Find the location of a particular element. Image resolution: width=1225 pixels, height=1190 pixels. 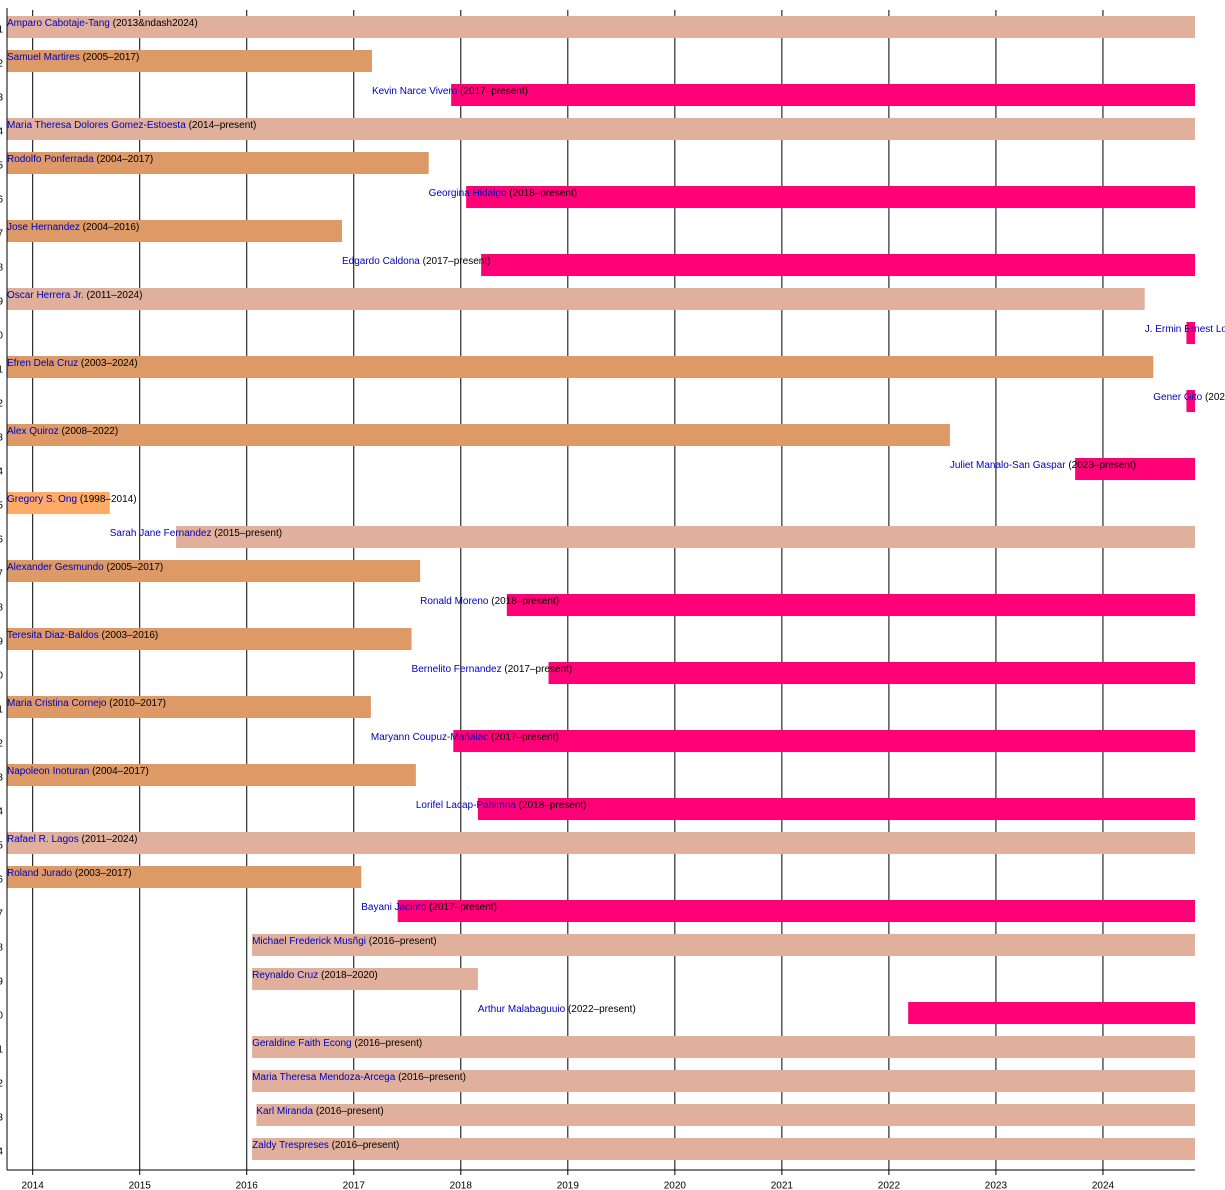

bar-range: (2003–2016) is located at coordinates (130, 635).